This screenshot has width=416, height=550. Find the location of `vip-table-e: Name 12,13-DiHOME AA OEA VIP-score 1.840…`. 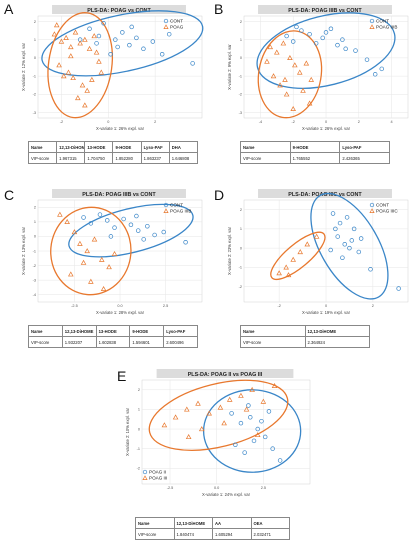

vip-table-e: Name 12,13-DiHOME AA OEA VIP-score 1.840… is located at coordinates (212, 528).